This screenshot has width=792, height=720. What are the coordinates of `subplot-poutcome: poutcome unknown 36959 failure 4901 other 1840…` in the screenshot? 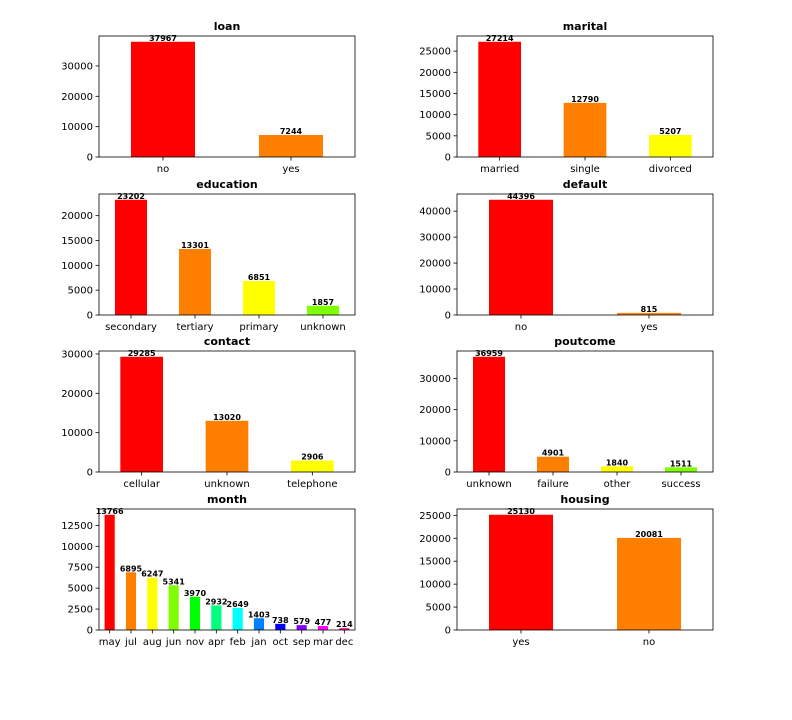 It's located at (566, 412).